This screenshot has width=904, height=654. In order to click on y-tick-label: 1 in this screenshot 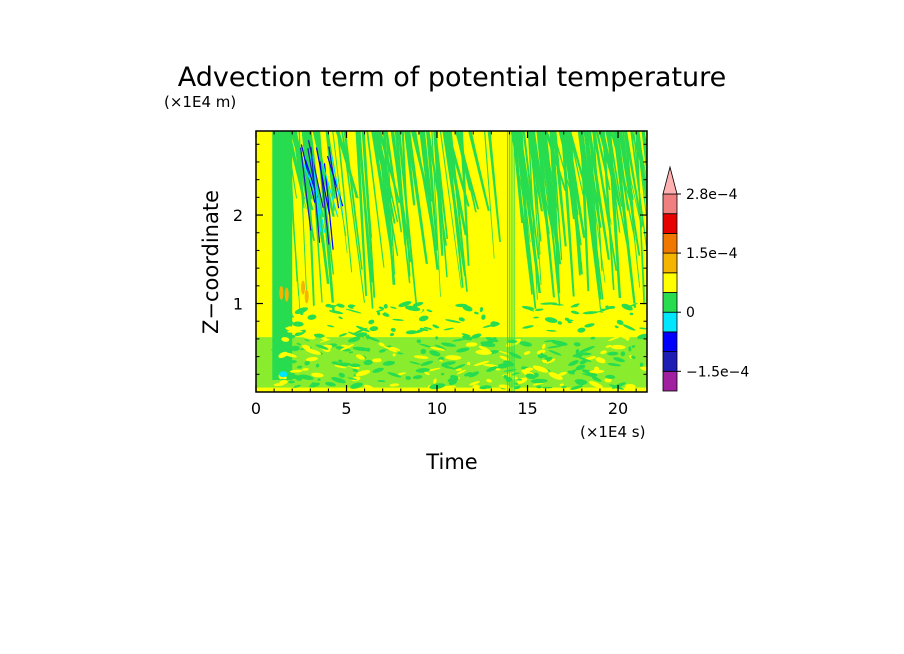, I will do `click(238, 304)`.